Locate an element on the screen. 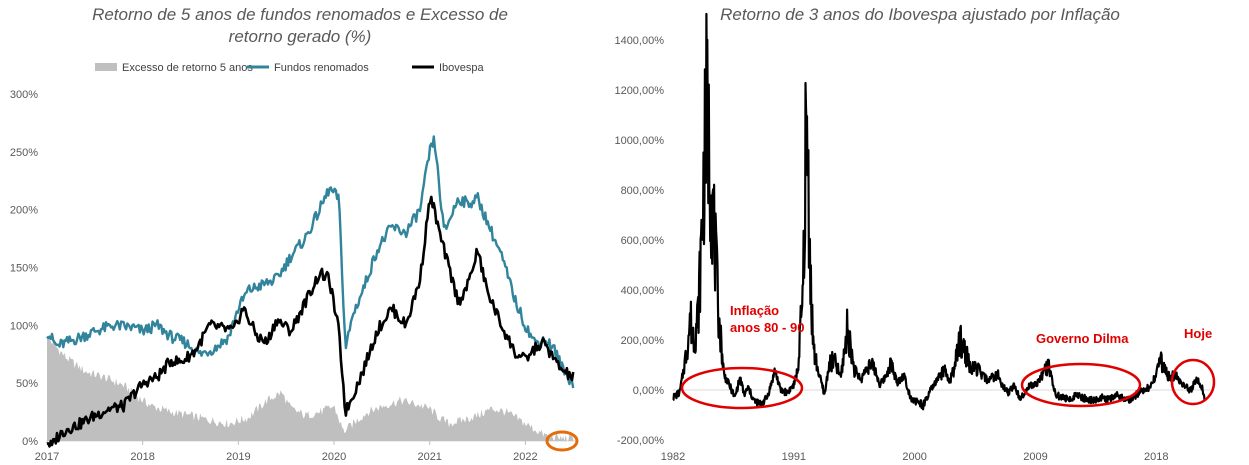 The image size is (1249, 465). left-y-tick-label: 250% is located at coordinates (24, 153).